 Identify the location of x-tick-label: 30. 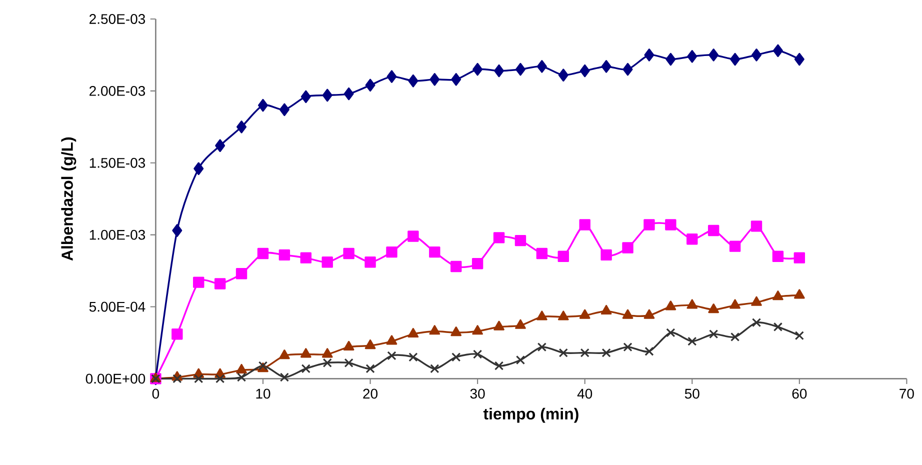
(477, 393).